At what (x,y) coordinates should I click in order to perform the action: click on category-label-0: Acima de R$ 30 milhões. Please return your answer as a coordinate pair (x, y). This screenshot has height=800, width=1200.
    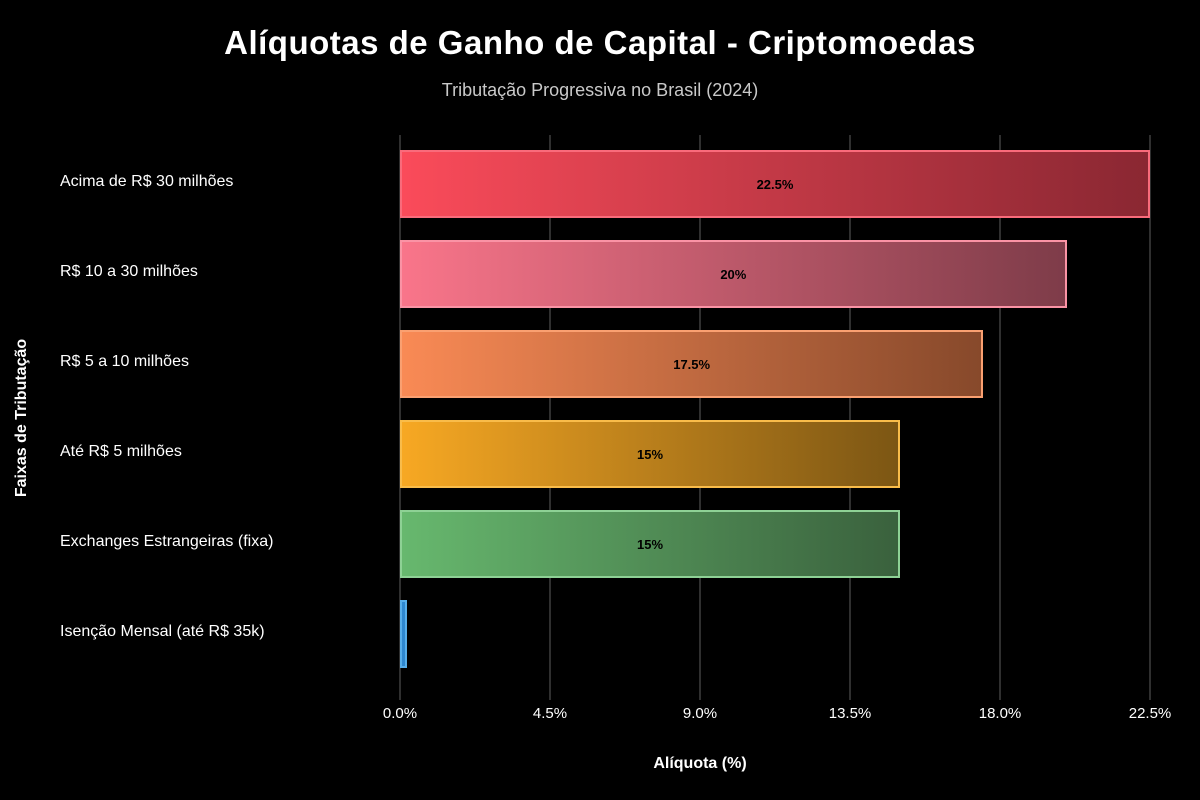
    Looking at the image, I should click on (147, 181).